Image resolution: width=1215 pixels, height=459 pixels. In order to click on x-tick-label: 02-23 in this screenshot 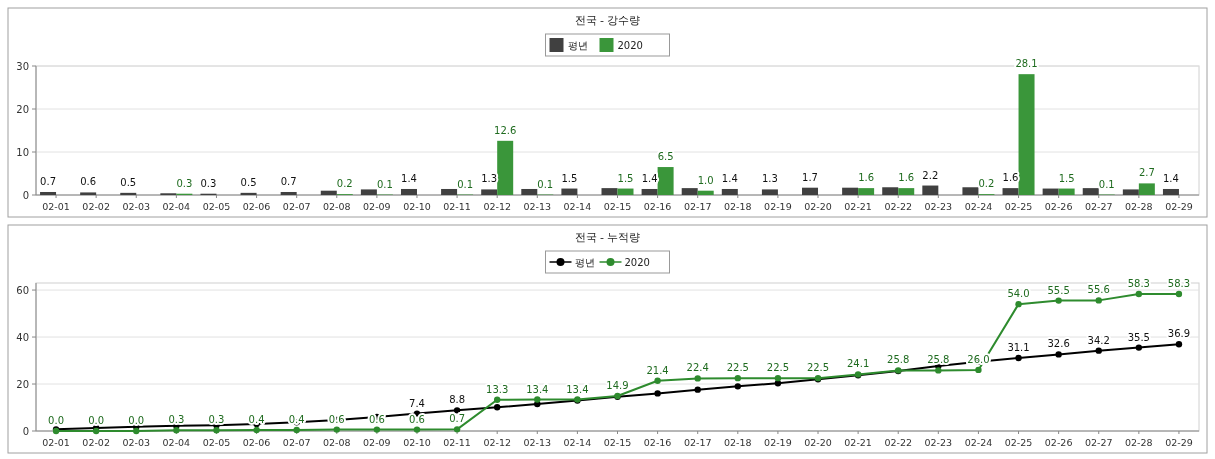, I will do `click(938, 442)`.